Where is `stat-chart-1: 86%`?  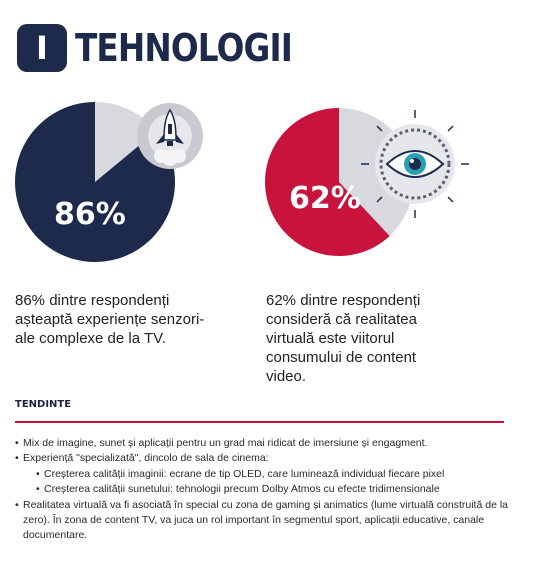 stat-chart-1: 86% is located at coordinates (119, 181).